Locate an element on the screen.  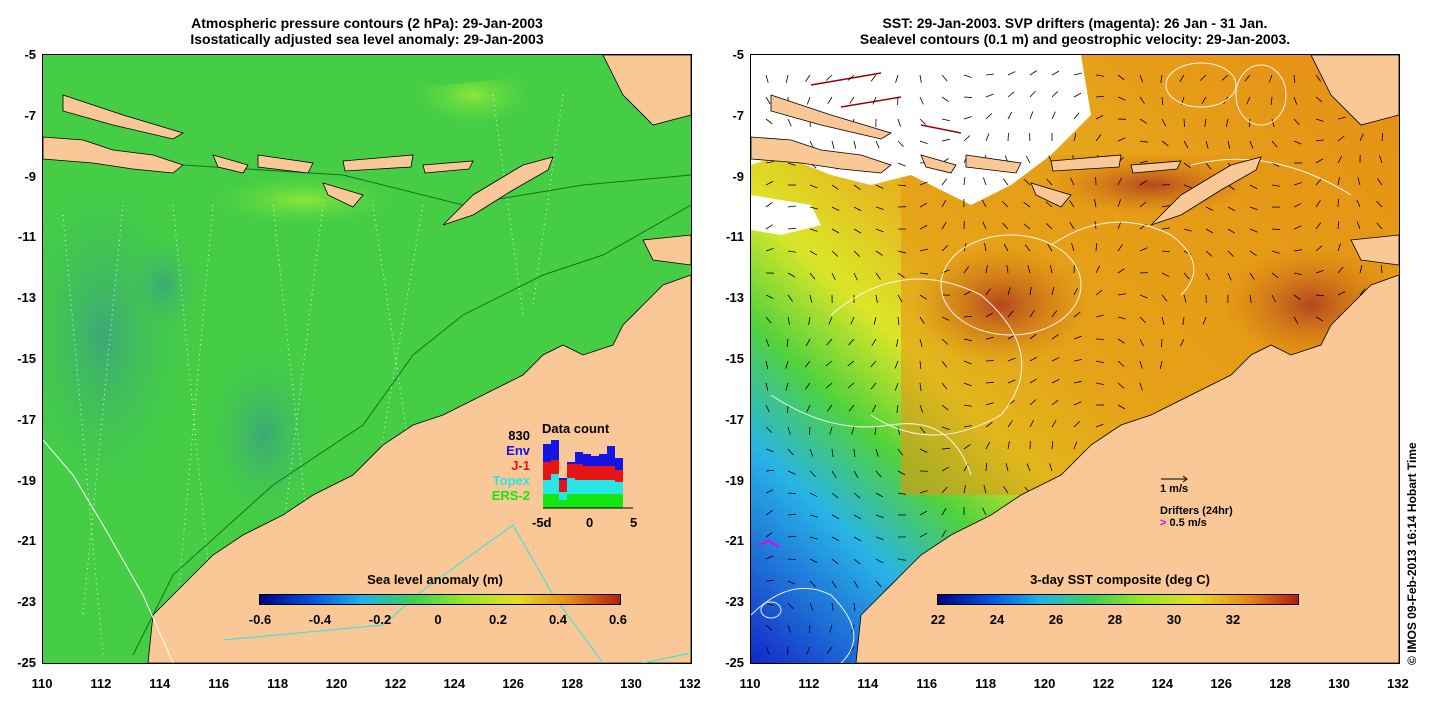
drifters-scale: > 0.5 m/s is located at coordinates (1183, 523).